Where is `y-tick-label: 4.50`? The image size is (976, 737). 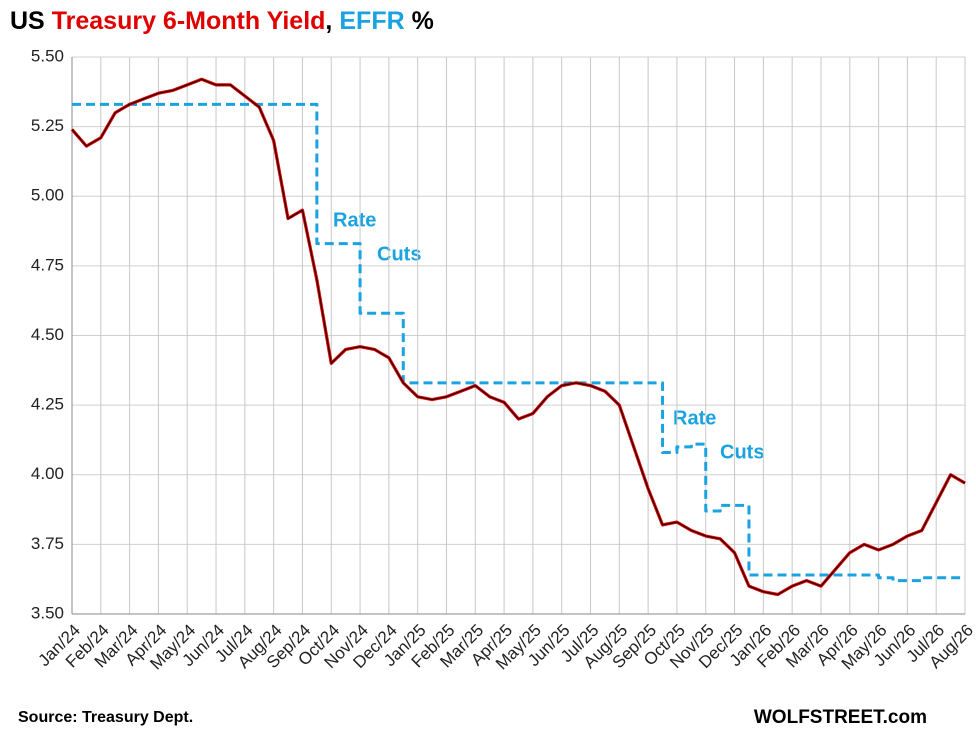
y-tick-label: 4.50 is located at coordinates (47, 334).